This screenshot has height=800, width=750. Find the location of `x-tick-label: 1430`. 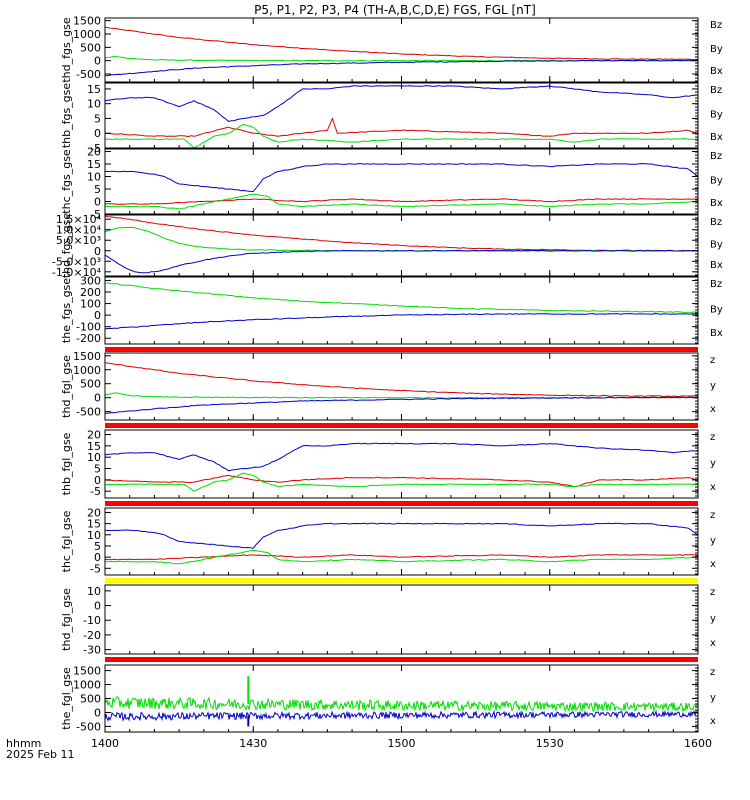

x-tick-label: 1430 is located at coordinates (253, 743).